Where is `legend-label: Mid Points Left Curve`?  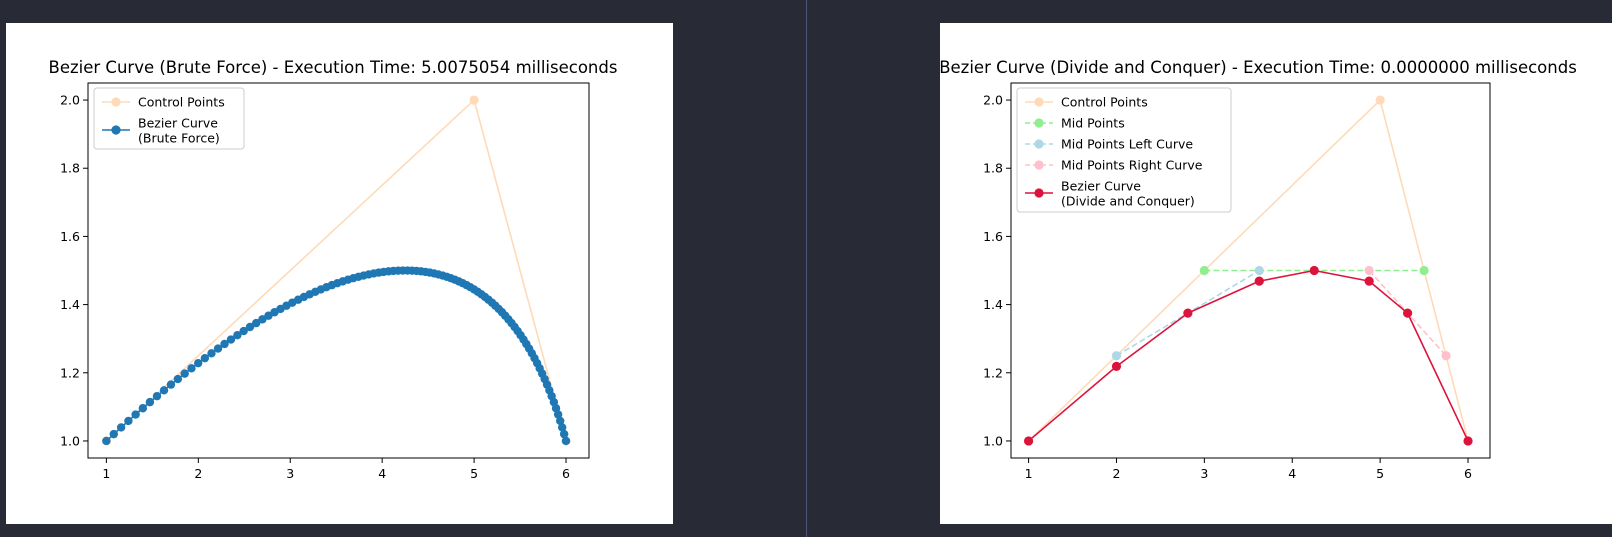
legend-label: Mid Points Left Curve is located at coordinates (1127, 144).